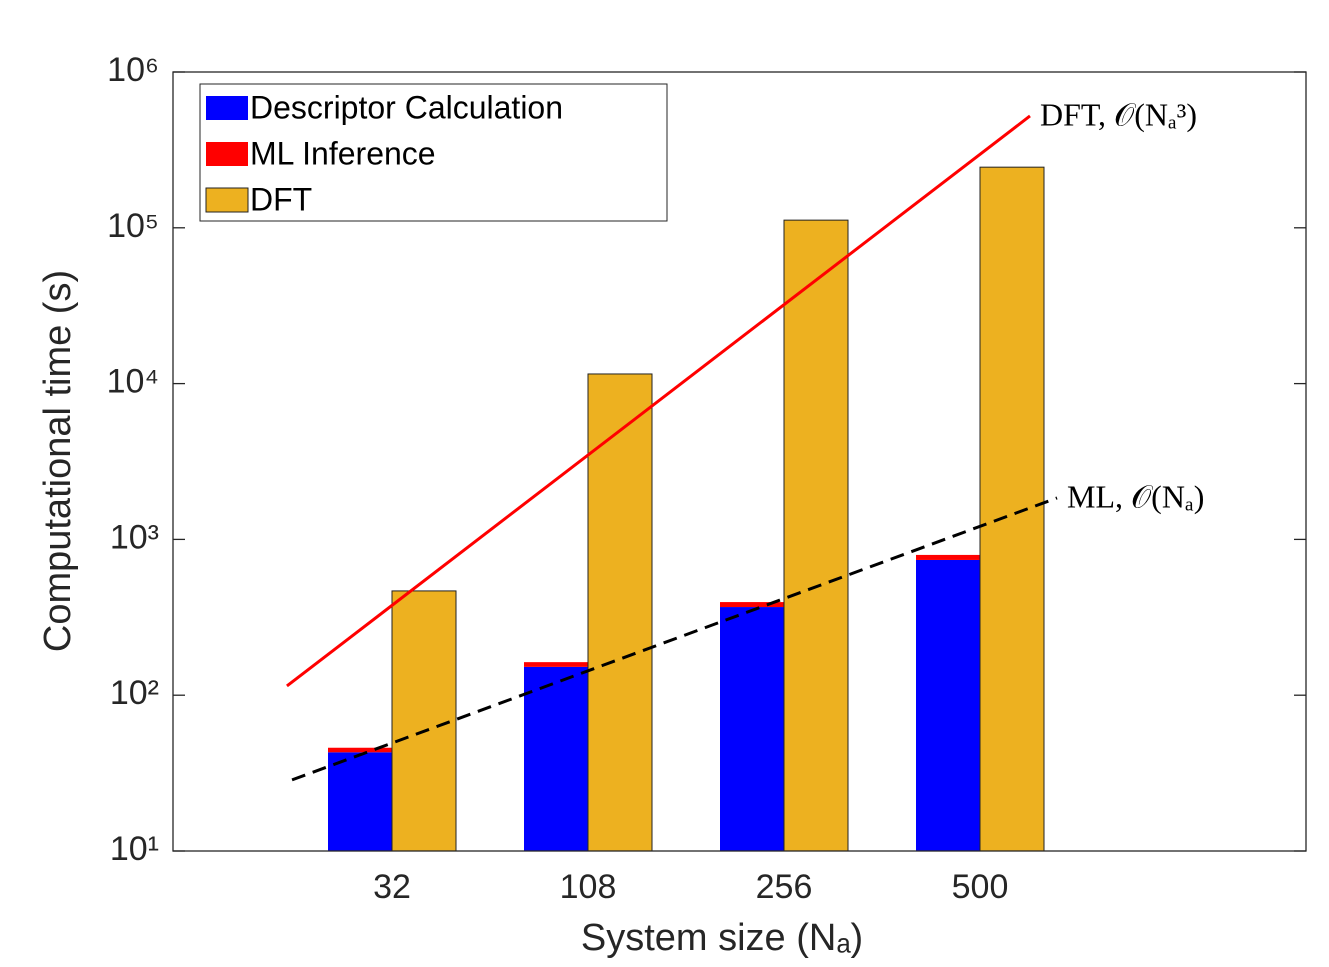  Describe the element at coordinates (588, 887) in the screenshot. I see `x-tick-label: 108` at that location.